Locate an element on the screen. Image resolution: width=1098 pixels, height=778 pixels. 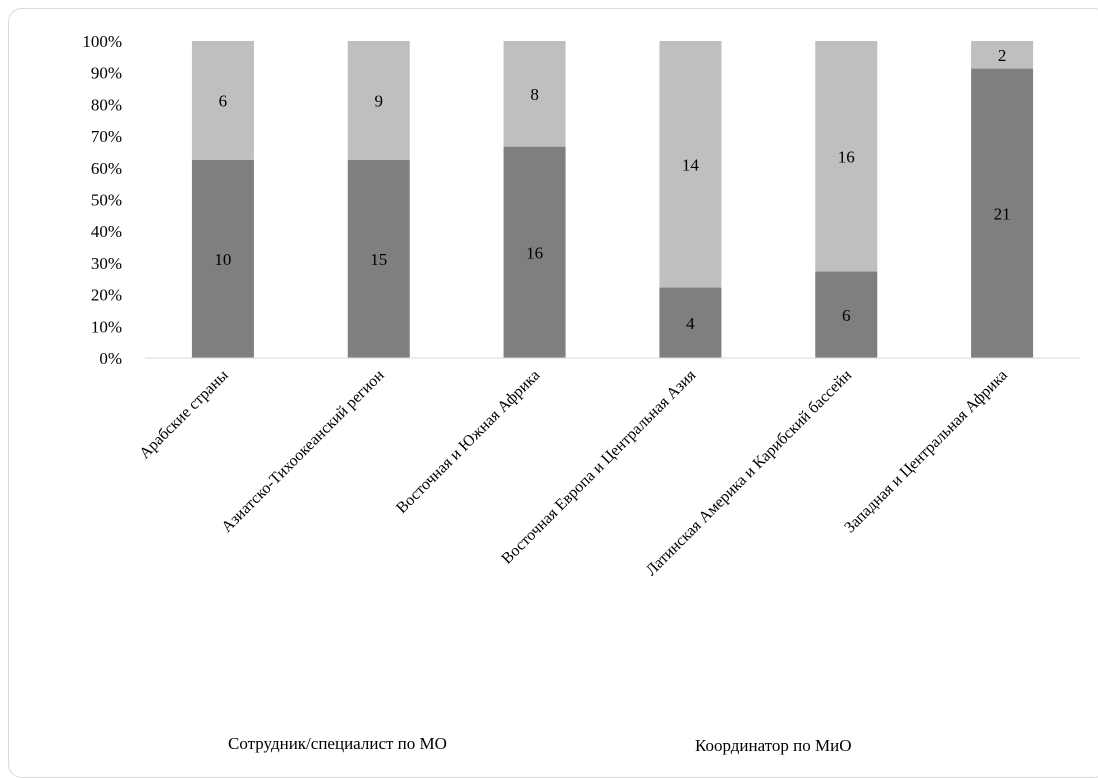
data-label: 8 is located at coordinates (534, 94).